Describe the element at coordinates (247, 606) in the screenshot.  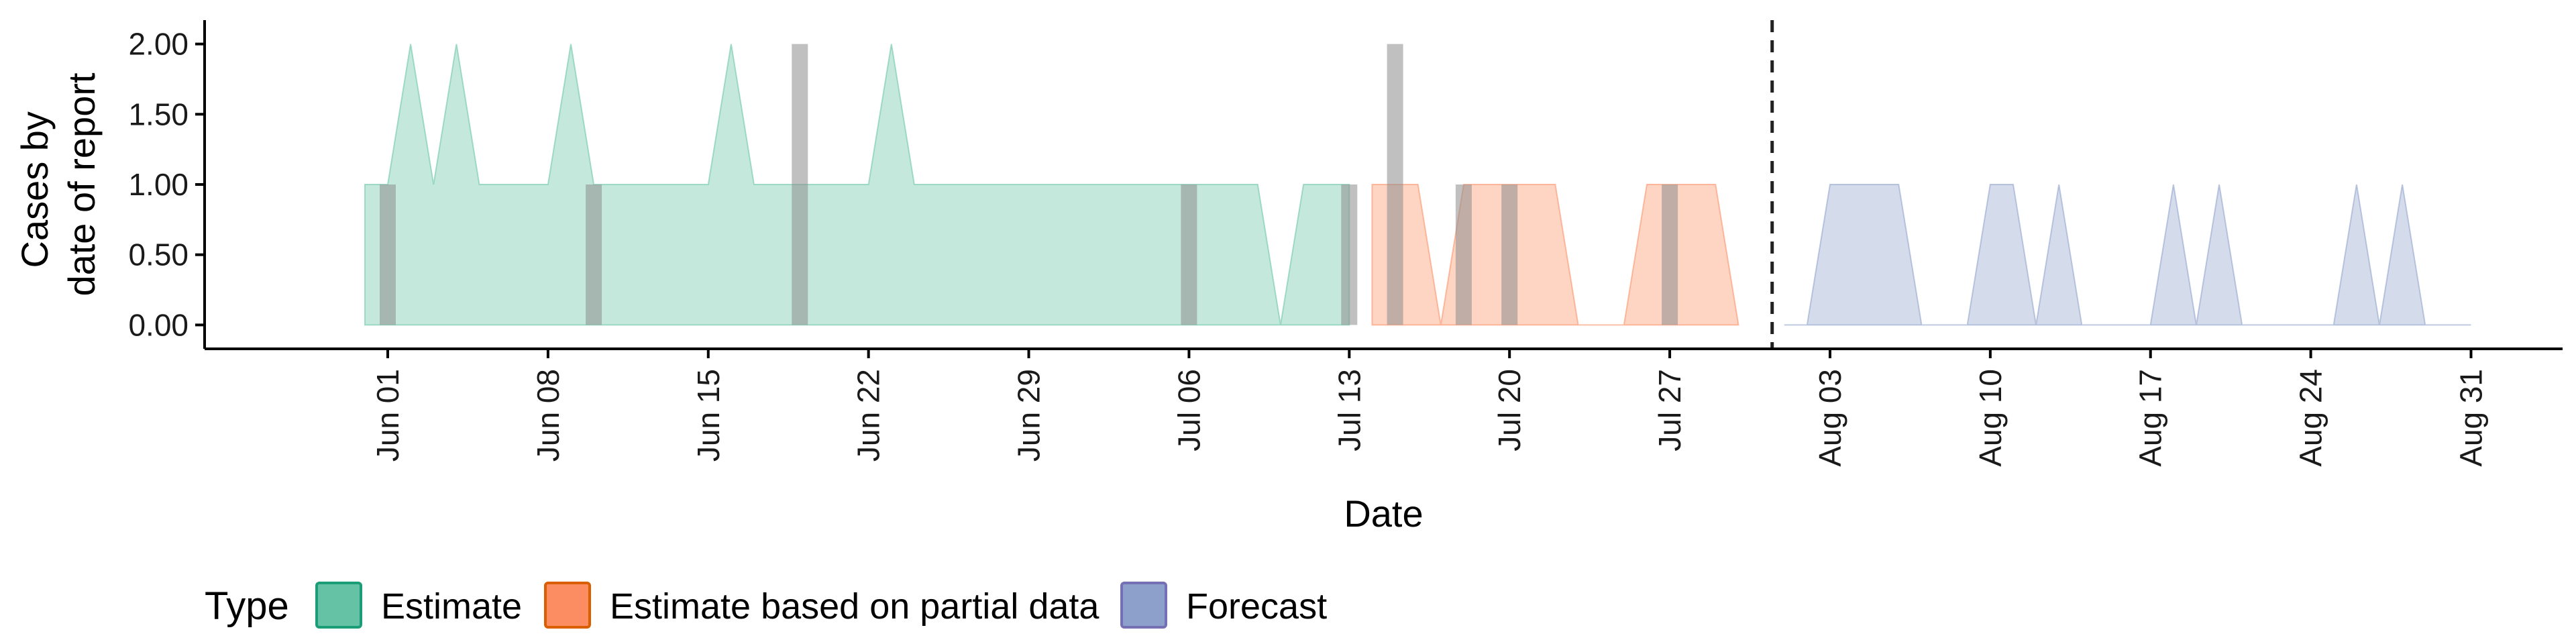
I see `legend-title: Type` at that location.